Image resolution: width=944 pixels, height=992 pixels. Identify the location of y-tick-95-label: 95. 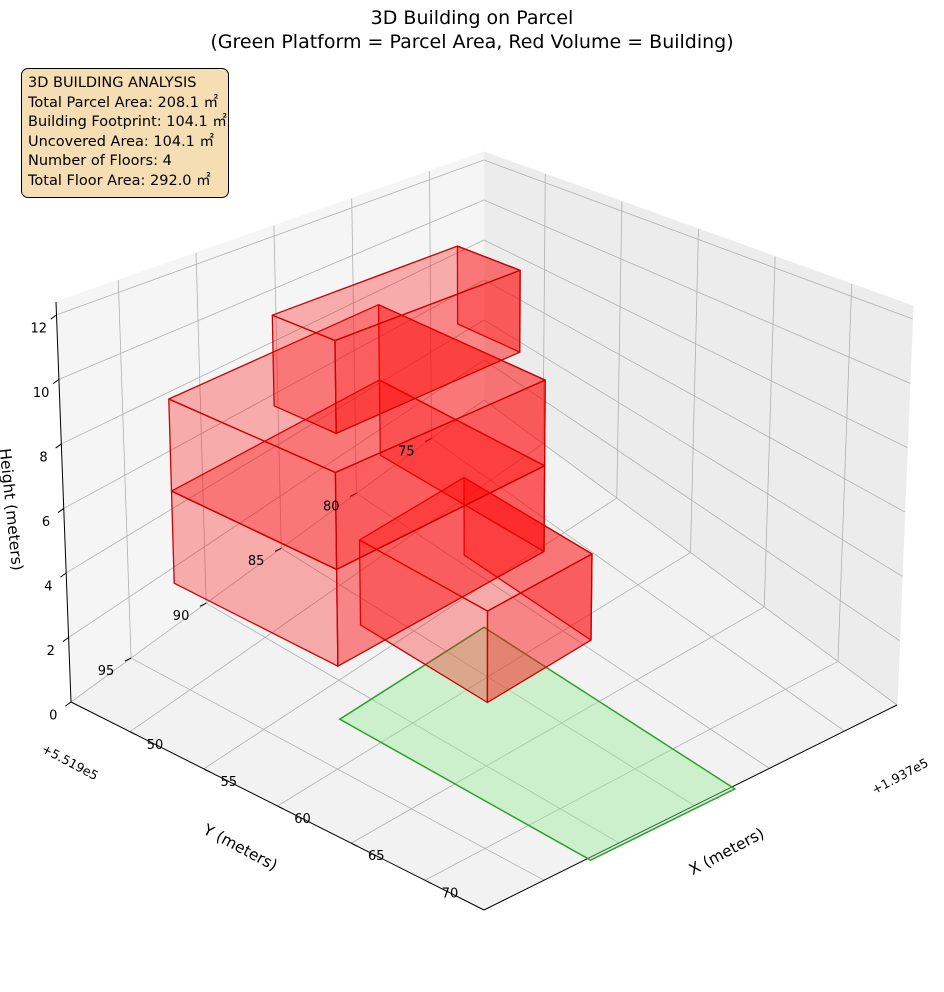
(106, 671).